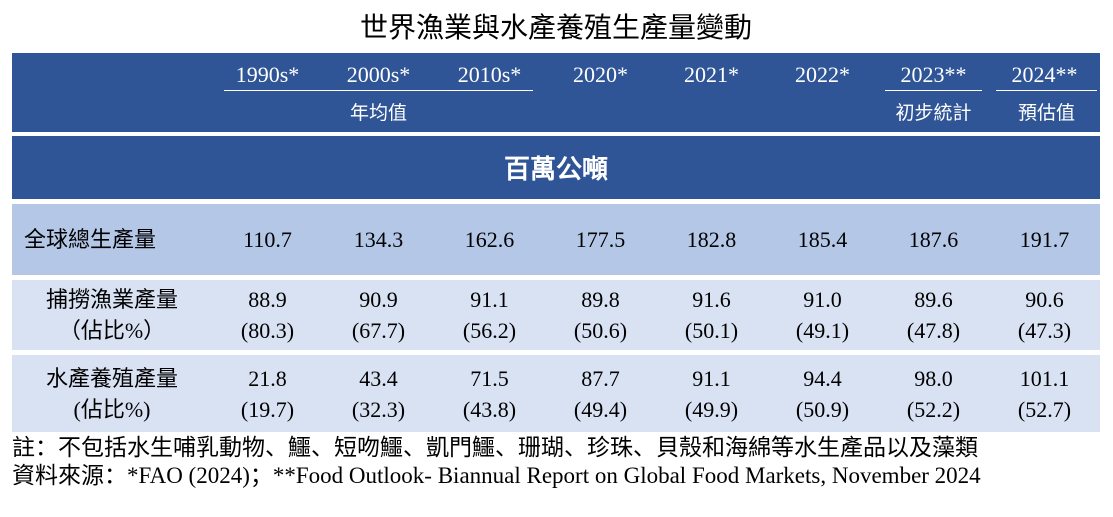 The height and width of the screenshot is (517, 1113). I want to click on pct: (43.8), so click(489, 409).